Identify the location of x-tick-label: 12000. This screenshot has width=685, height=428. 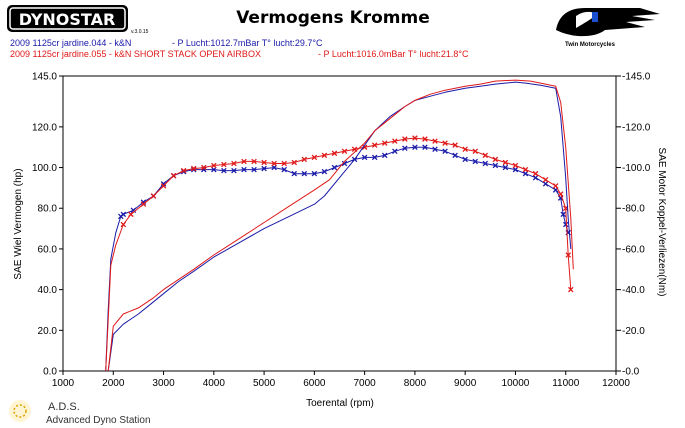
(616, 383).